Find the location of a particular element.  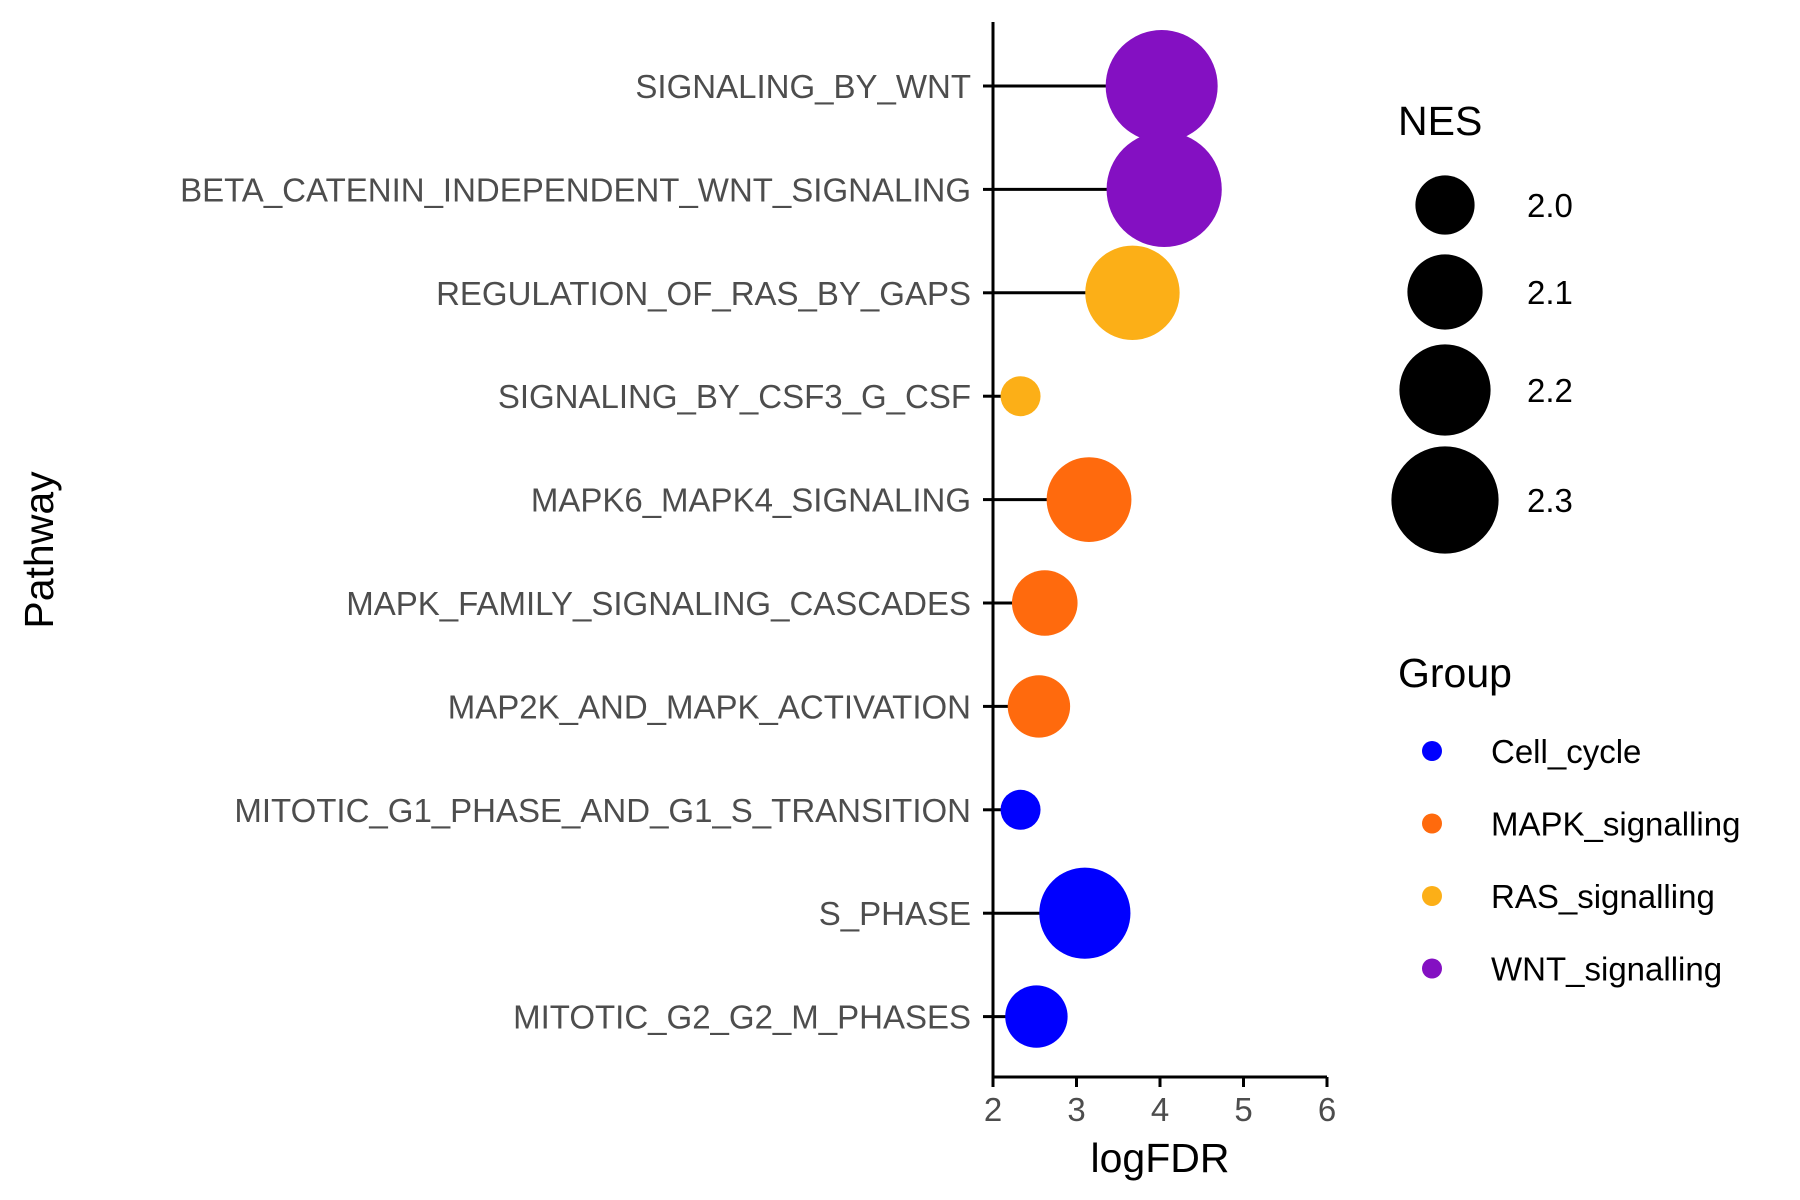

size-legend-label: 2.0 is located at coordinates (1550, 205).